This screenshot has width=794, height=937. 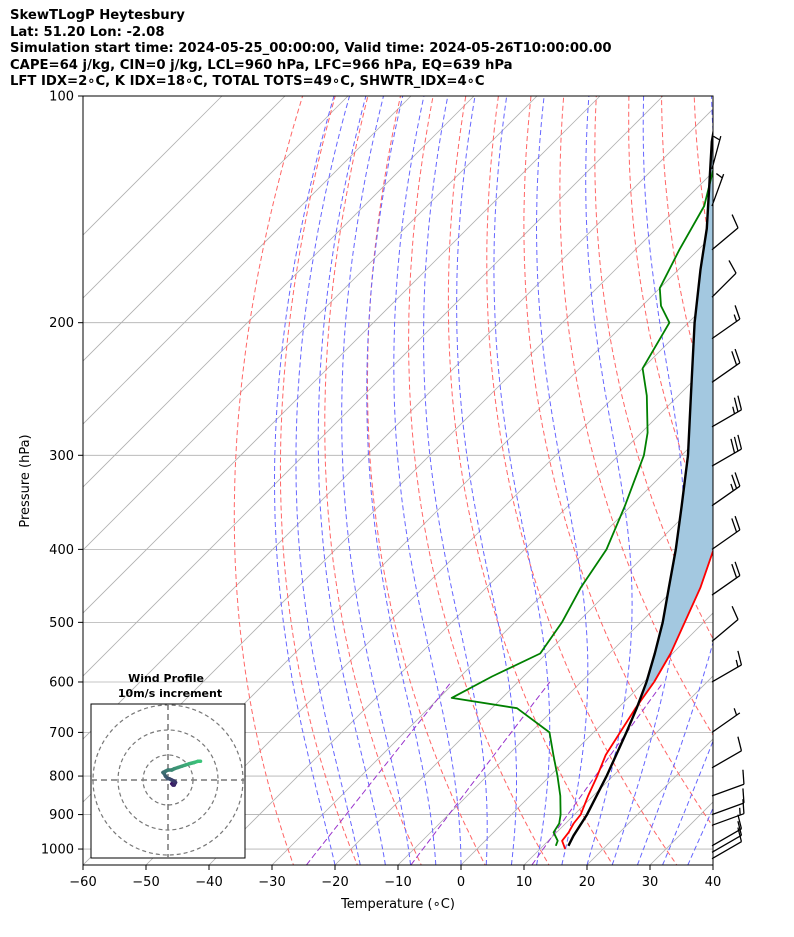 I want to click on y-tick-label: 100, so click(x=61, y=97).